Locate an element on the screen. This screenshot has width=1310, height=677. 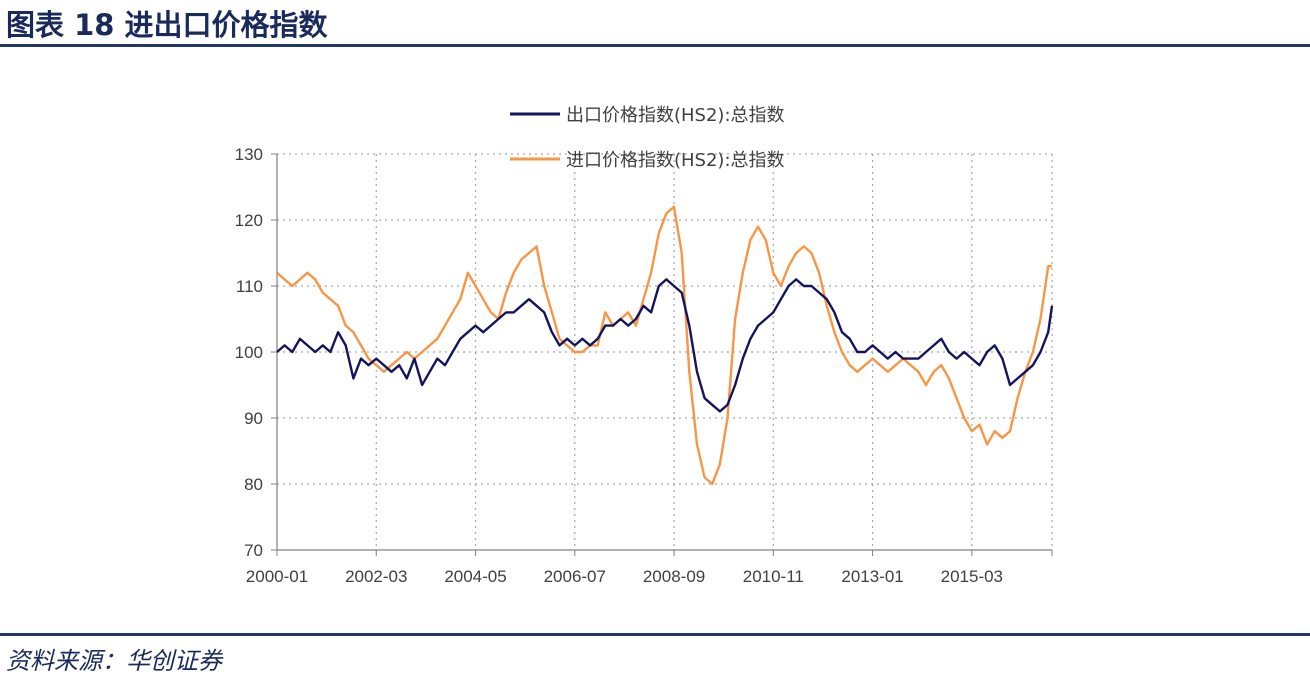
x-tick-label: 2006-07 is located at coordinates (575, 576).